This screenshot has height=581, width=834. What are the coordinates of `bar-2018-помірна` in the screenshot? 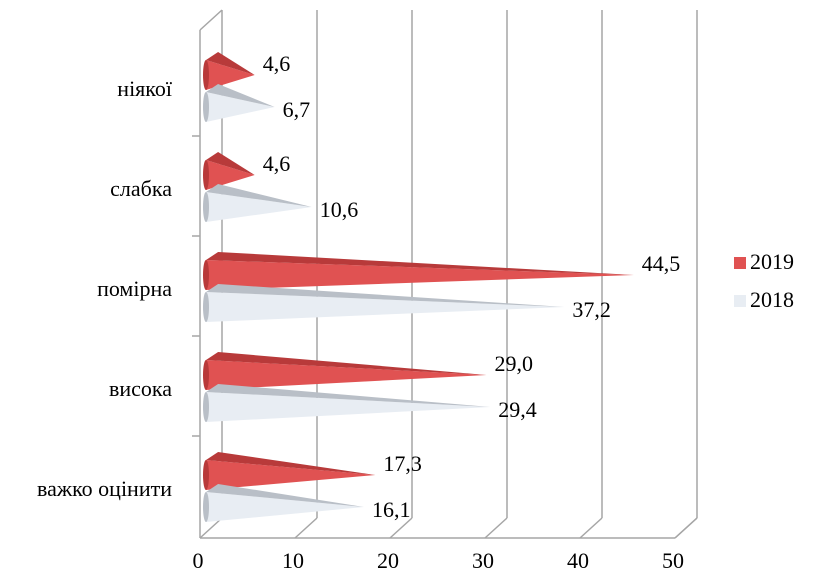 It's located at (384, 303).